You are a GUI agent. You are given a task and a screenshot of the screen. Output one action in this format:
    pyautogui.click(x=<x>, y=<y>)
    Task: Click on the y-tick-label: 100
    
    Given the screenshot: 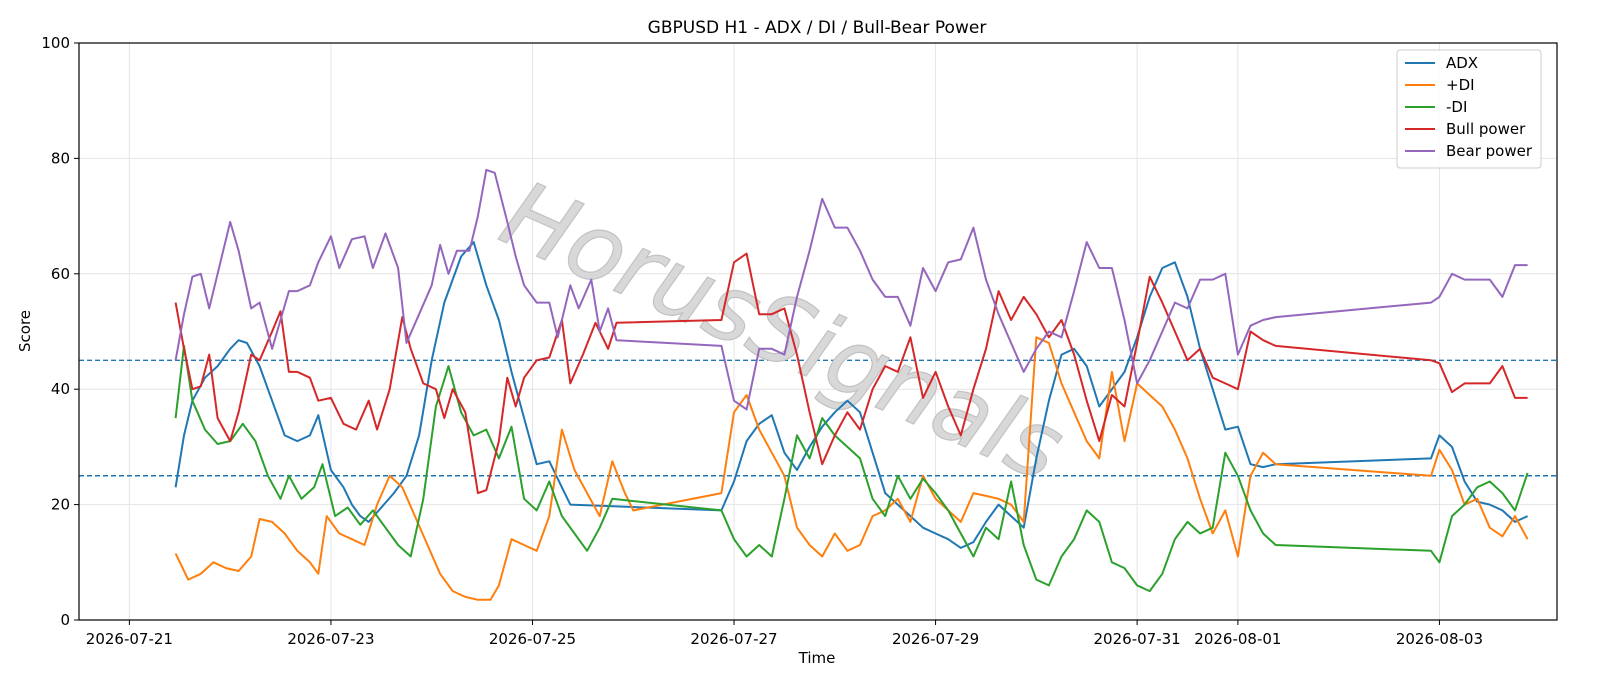 What is the action you would take?
    pyautogui.click(x=55, y=43)
    